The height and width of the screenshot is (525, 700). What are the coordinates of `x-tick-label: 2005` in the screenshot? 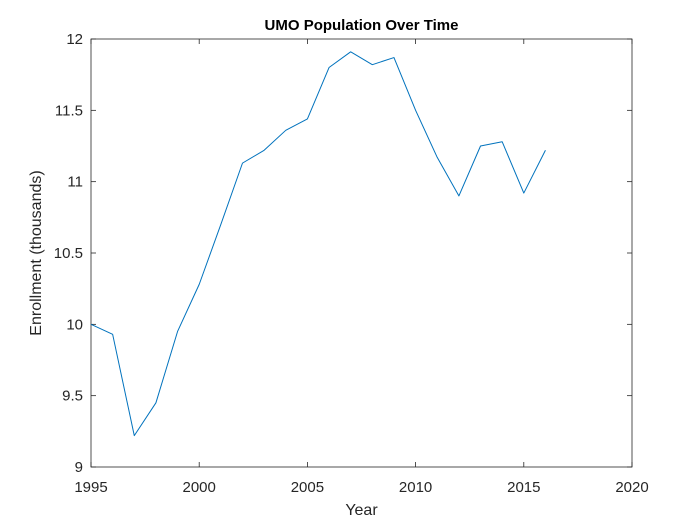 It's located at (307, 487).